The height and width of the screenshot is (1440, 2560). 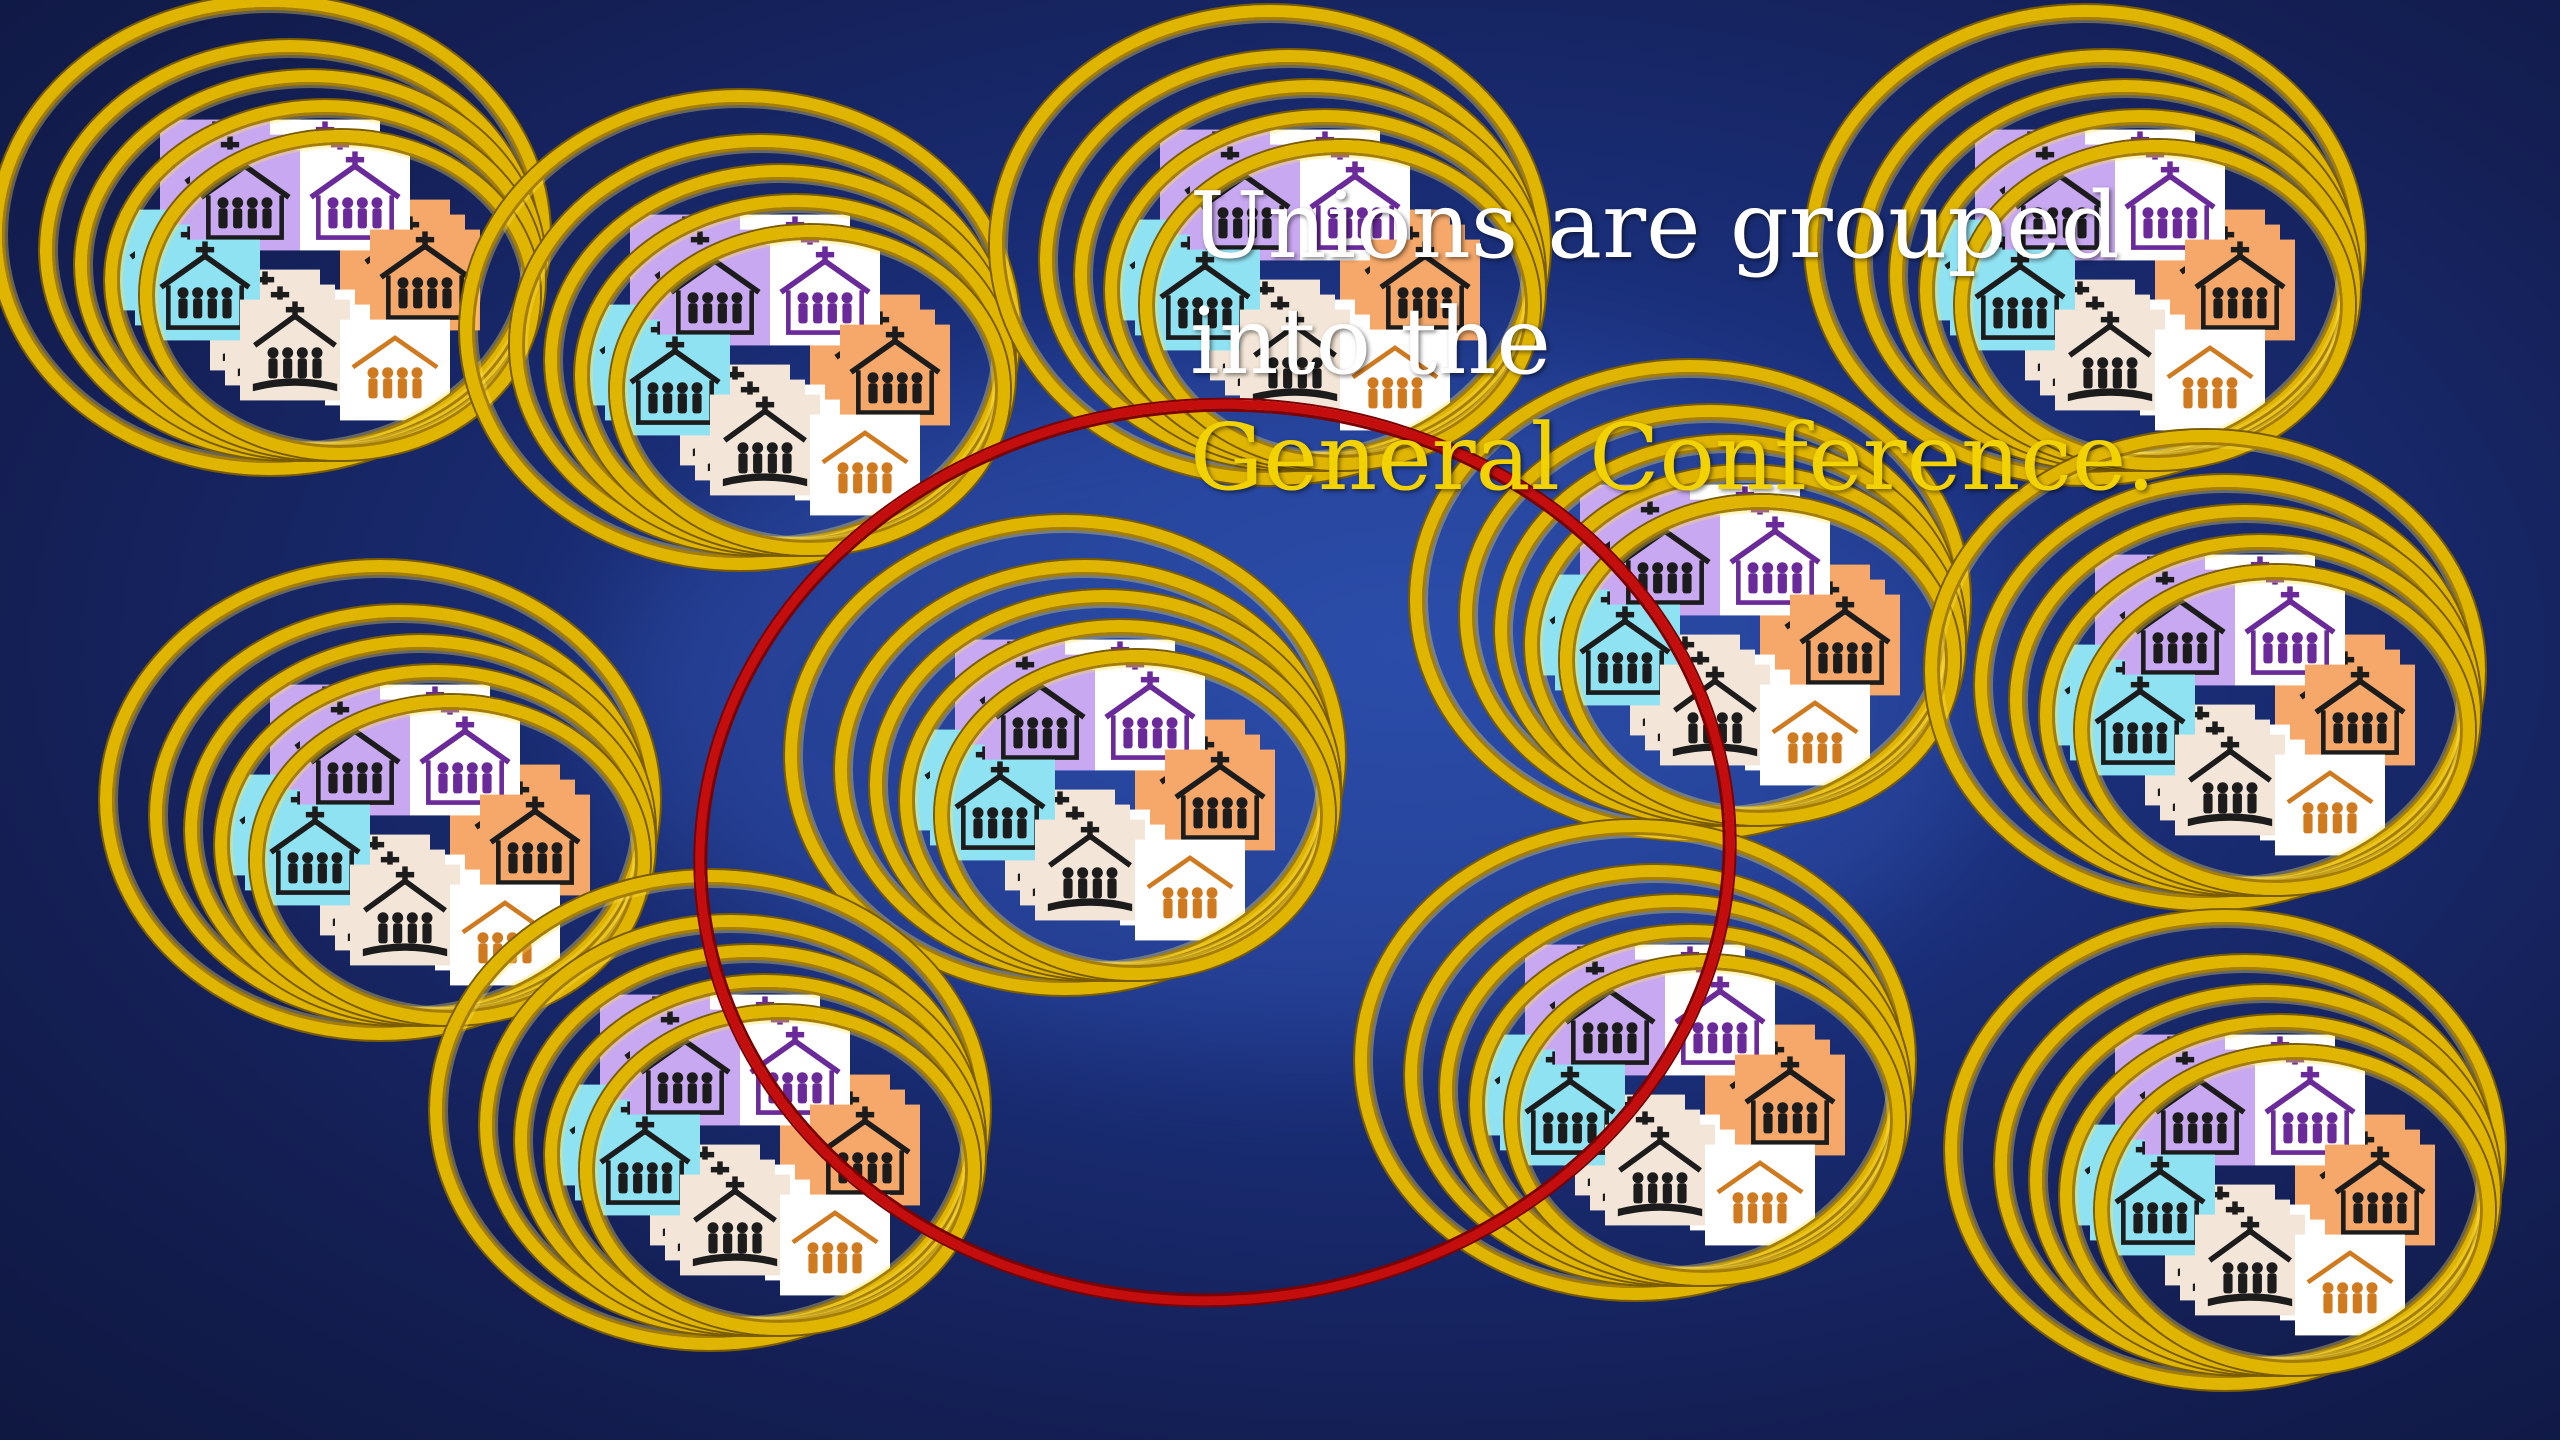 I want to click on caption-line-1: Unions are grouped into the, so click(x=1655, y=283).